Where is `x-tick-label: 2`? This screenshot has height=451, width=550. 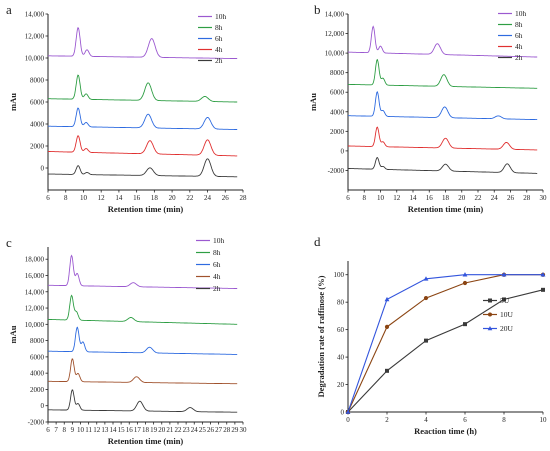 x-tick-label: 2 is located at coordinates (387, 420).